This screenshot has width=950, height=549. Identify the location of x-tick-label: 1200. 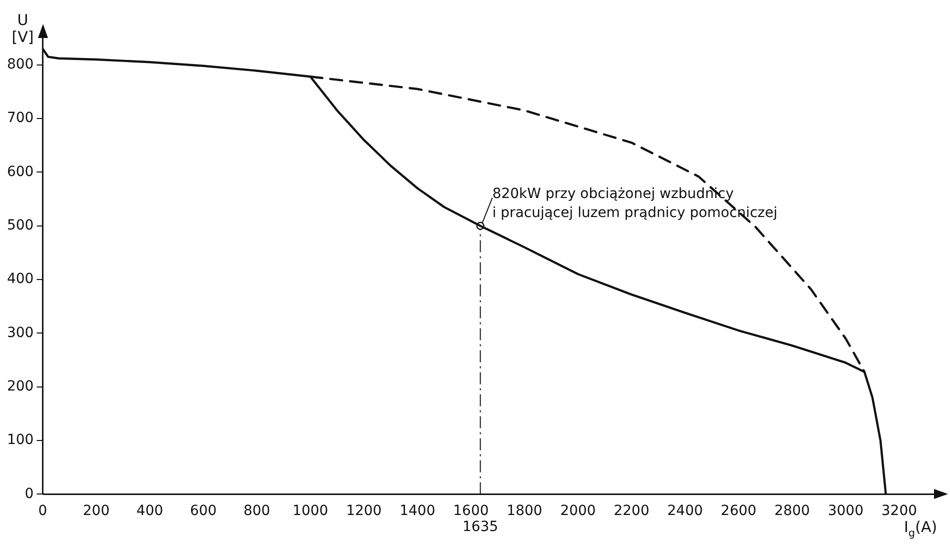
(364, 511).